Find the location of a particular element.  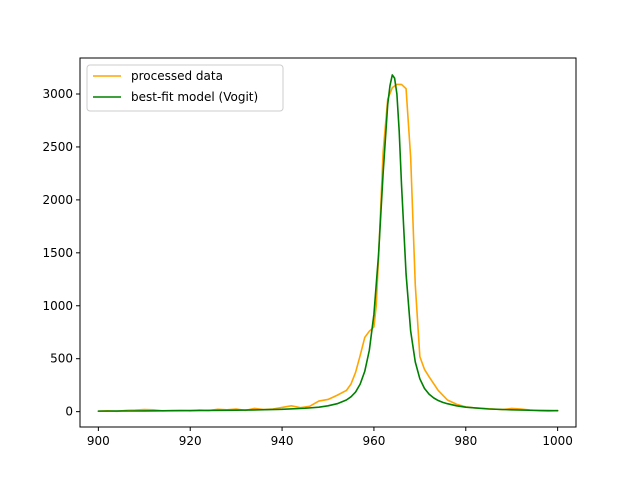

y-tick-label-500: 500 is located at coordinates (61, 359).